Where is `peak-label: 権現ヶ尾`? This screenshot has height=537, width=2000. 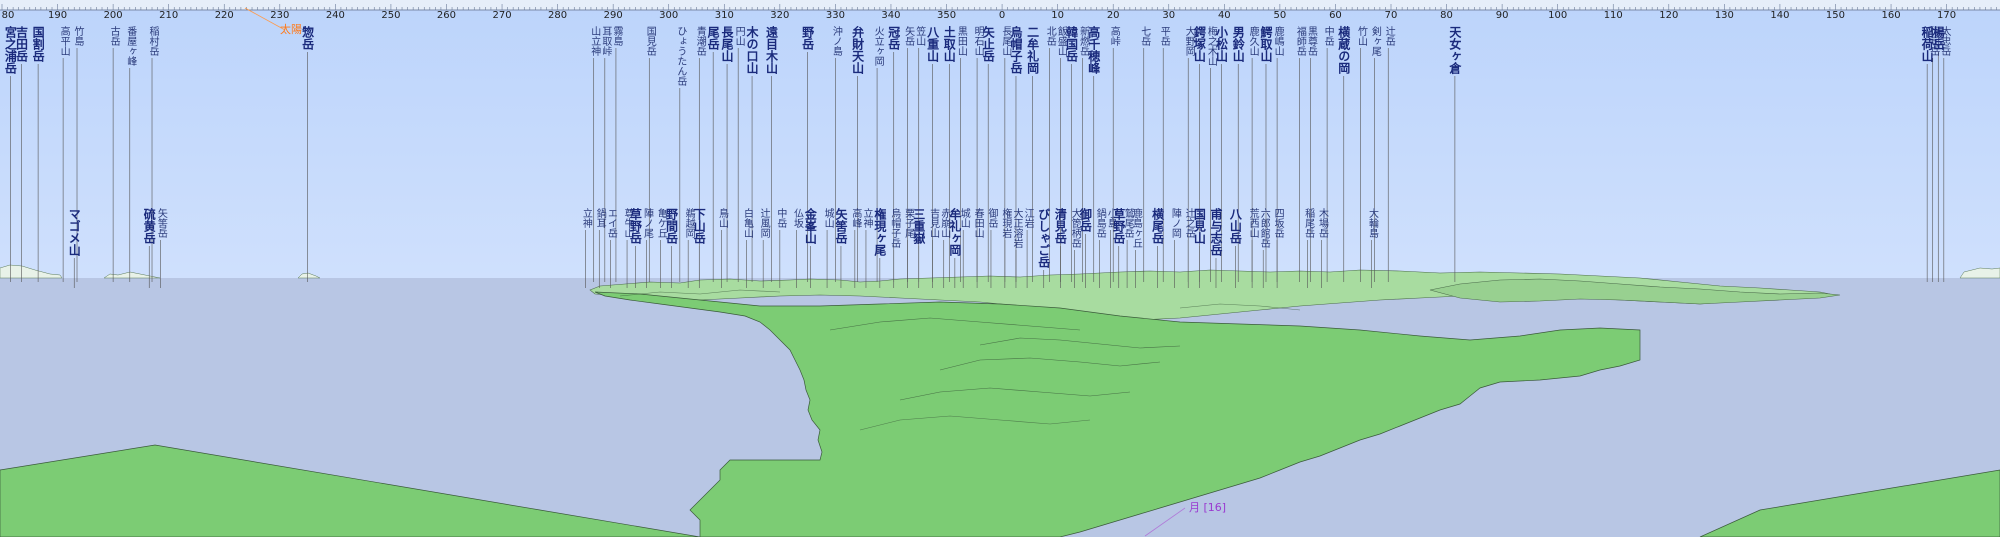 peak-label: 権現ヶ尾 is located at coordinates (879, 232).